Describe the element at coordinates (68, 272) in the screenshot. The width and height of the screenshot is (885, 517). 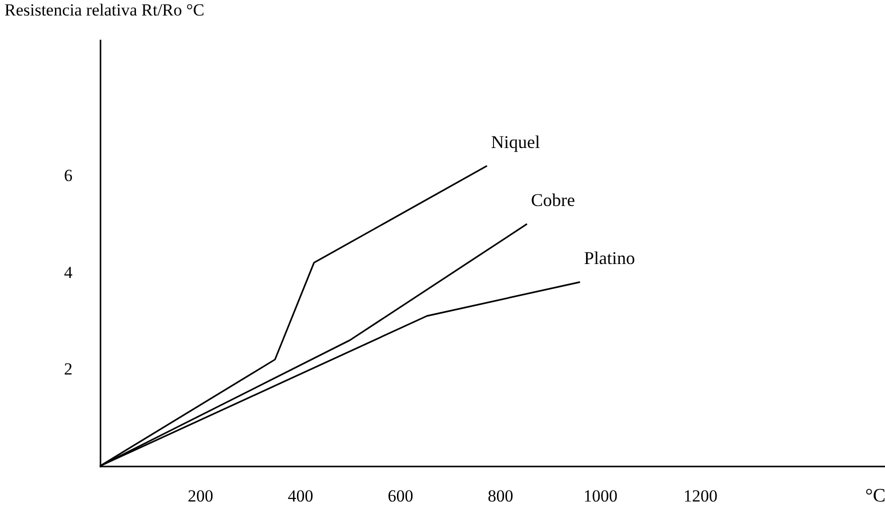
I see `y-tick-label: 4` at that location.